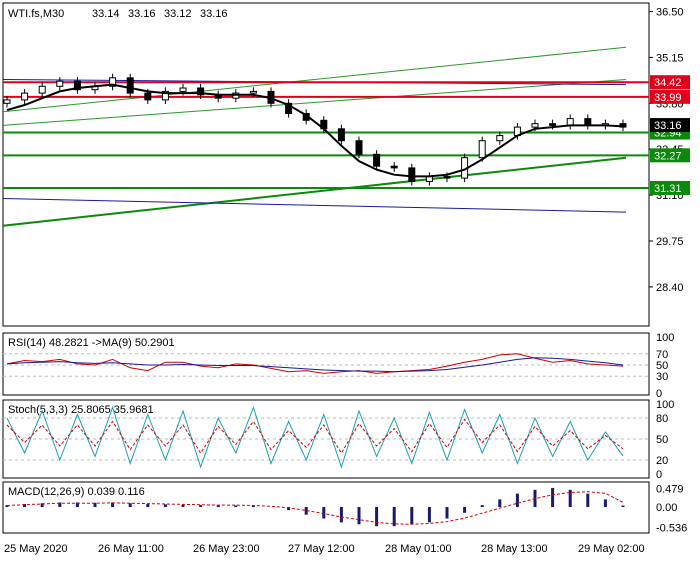 This screenshot has width=700, height=563. What do you see at coordinates (36, 14) in the screenshot?
I see `ohlc-header-label: WTI.fs,M30` at bounding box center [36, 14].